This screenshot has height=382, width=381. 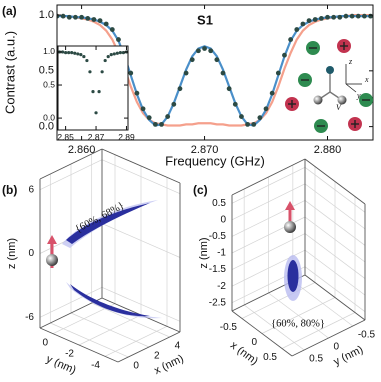 I want to click on frame-label: V, so click(x=339, y=107).